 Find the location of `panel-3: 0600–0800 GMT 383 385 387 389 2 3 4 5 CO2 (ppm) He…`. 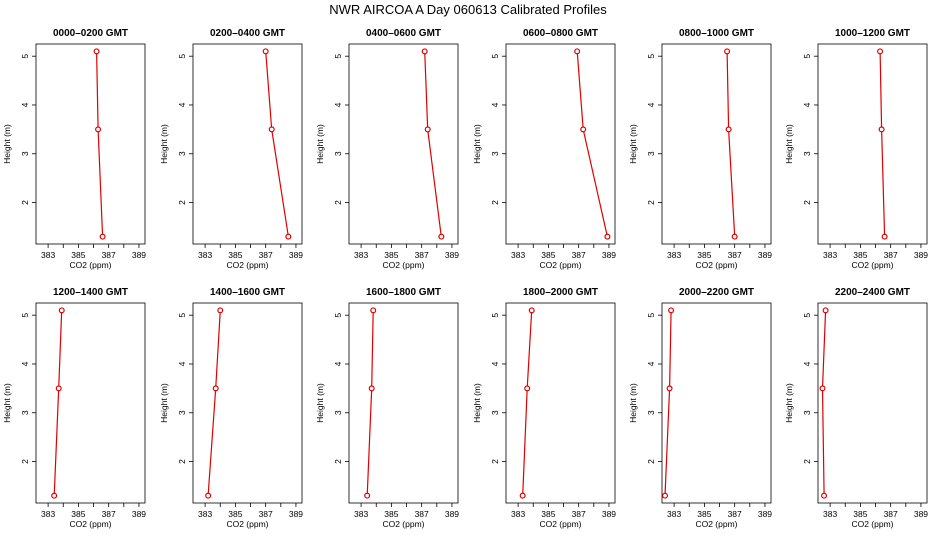

panel-3: 0600–0800 GMT 383 385 387 389 2 3 4 5 CO2 (ppm) He… is located at coordinates (544, 149).